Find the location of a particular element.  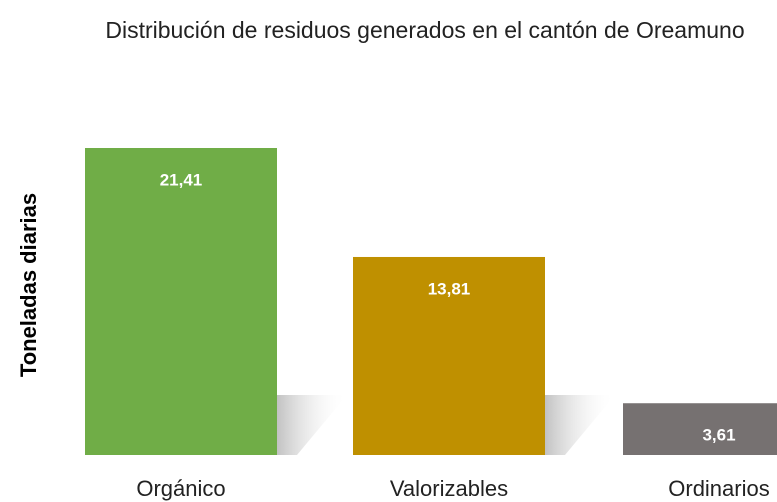

data-label: 21,41 is located at coordinates (181, 179).